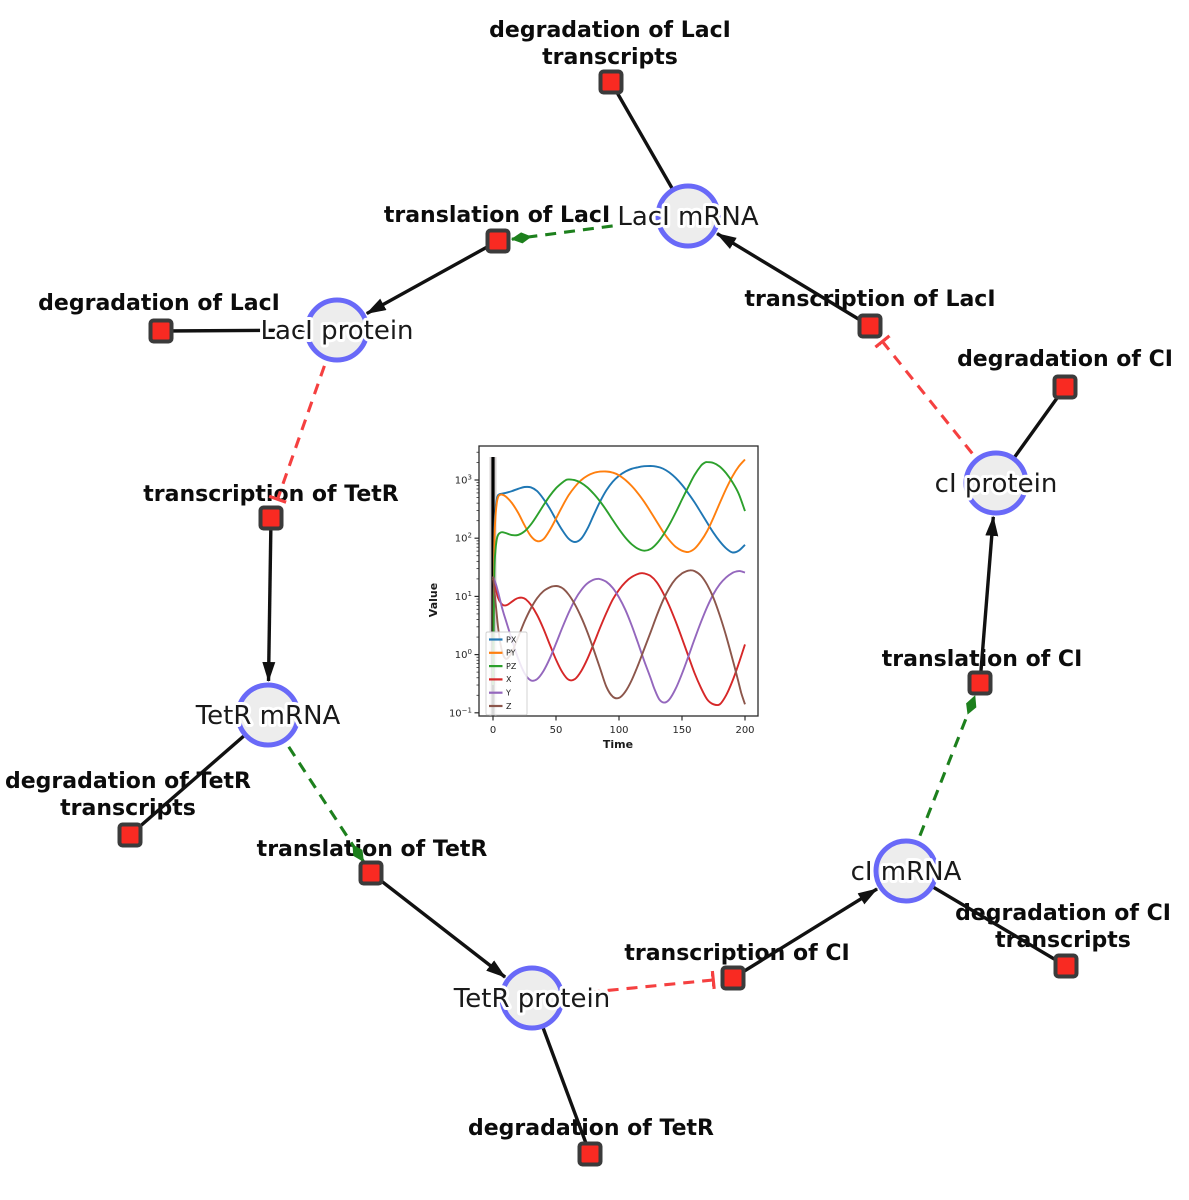 This screenshot has width=1189, height=1200. I want to click on legend-label-PZ: PZ, so click(511, 666).